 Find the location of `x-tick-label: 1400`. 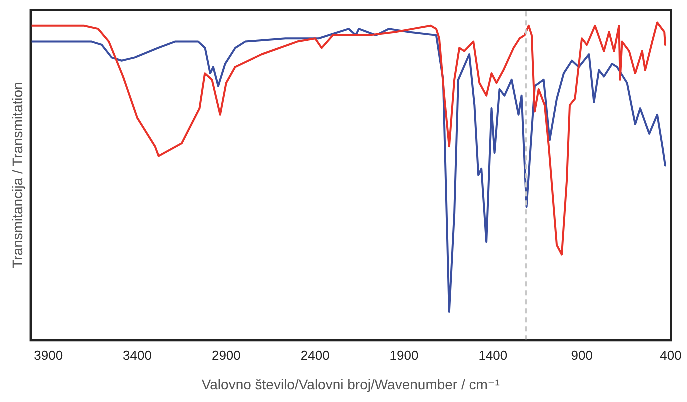

x-tick-label: 1400 is located at coordinates (493, 355).